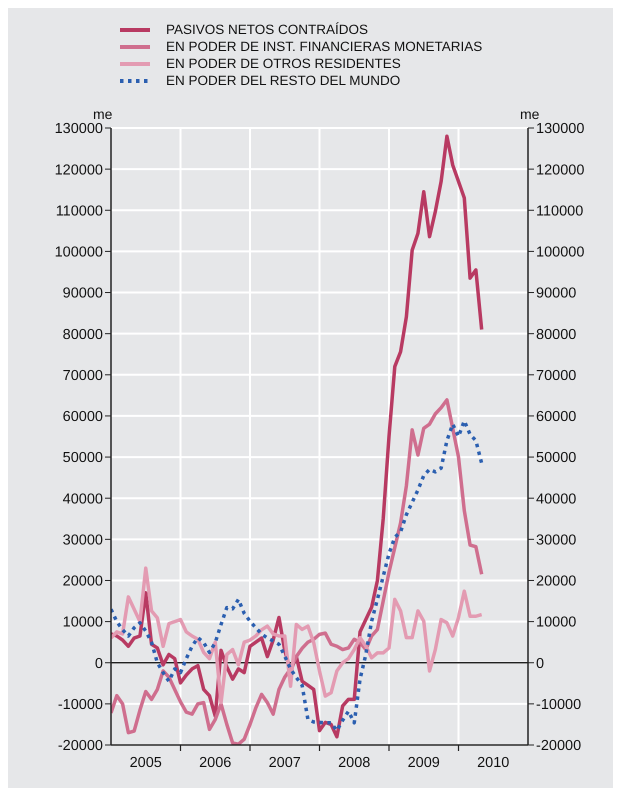 The width and height of the screenshot is (621, 796). I want to click on y-tick-label: 80000, so click(82, 334).